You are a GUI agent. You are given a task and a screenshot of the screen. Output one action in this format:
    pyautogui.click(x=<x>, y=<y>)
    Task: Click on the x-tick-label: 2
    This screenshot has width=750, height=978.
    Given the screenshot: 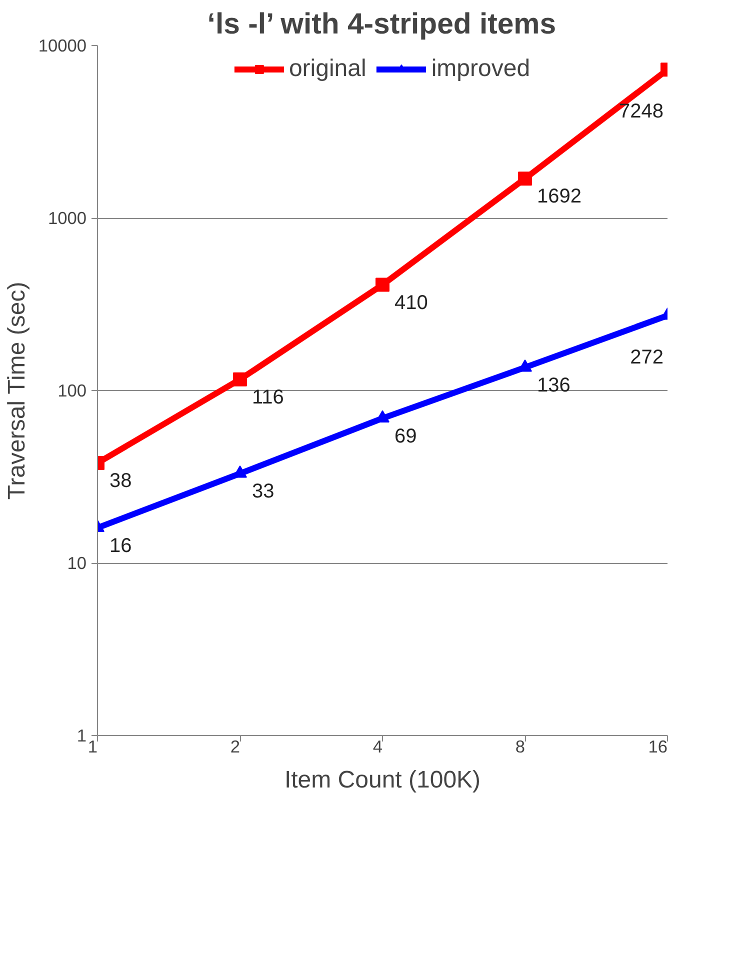 What is the action you would take?
    pyautogui.click(x=235, y=746)
    